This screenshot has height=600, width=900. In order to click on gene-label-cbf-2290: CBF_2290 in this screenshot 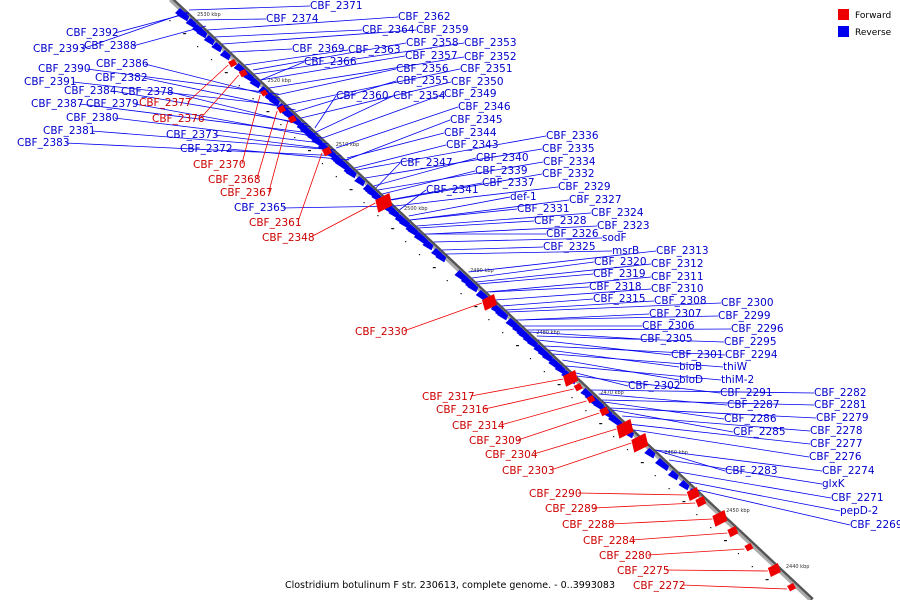, I will do `click(555, 494)`.